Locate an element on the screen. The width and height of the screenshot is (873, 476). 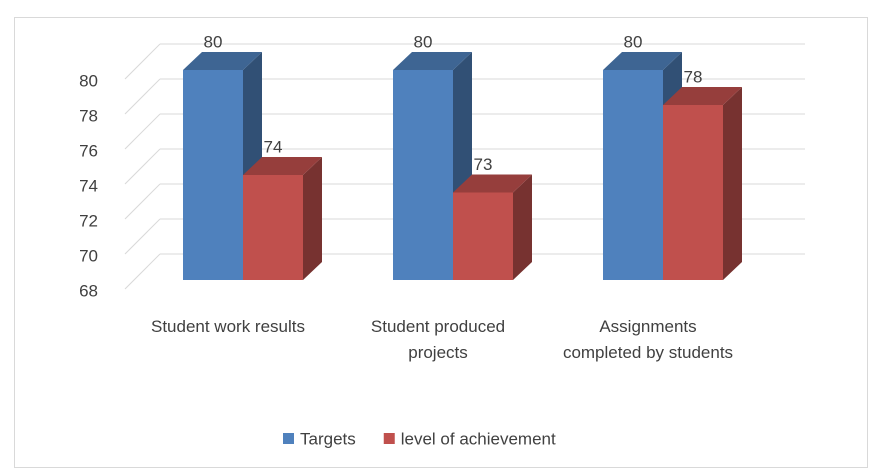
x-tick-label: Student produced projects is located at coordinates (438, 339).